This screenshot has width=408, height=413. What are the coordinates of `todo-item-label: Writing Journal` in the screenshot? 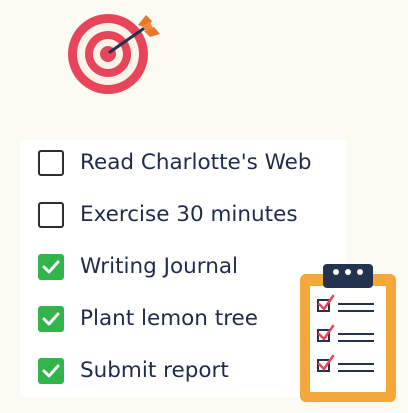 It's located at (159, 266).